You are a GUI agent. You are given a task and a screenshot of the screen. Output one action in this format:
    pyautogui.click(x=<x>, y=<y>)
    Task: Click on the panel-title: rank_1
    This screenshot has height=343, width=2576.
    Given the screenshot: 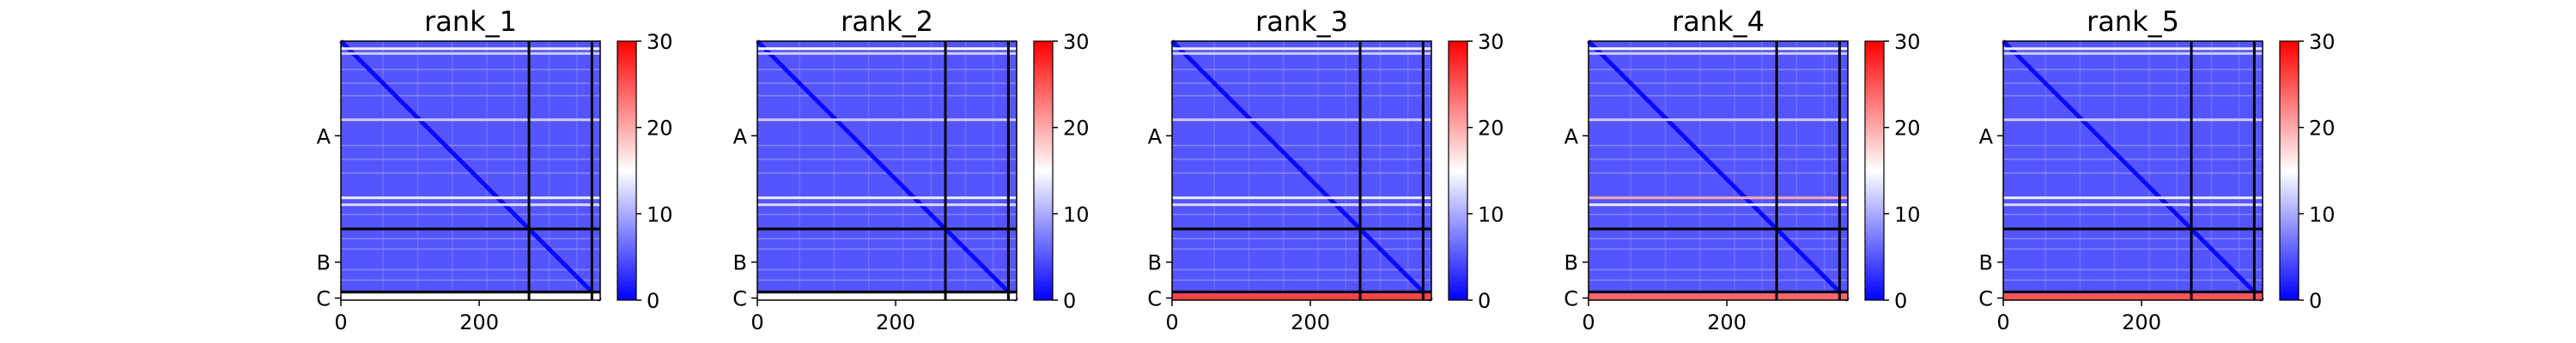 What is the action you would take?
    pyautogui.click(x=470, y=21)
    